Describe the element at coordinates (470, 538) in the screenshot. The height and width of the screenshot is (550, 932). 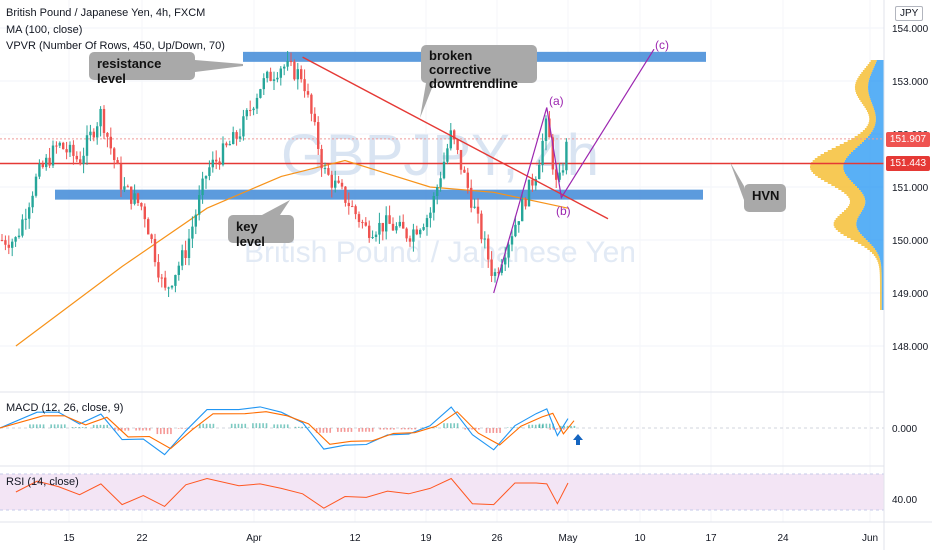
I see `time-axis: 15 22 Apr 12 19 26 May 10 17 24 Jun` at that location.